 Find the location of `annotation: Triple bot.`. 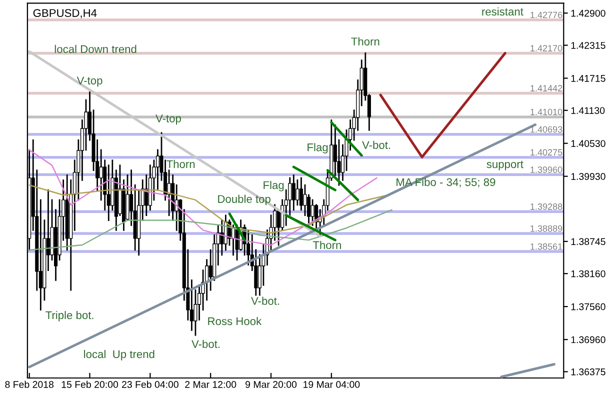

annotation: Triple bot. is located at coordinates (70, 316).